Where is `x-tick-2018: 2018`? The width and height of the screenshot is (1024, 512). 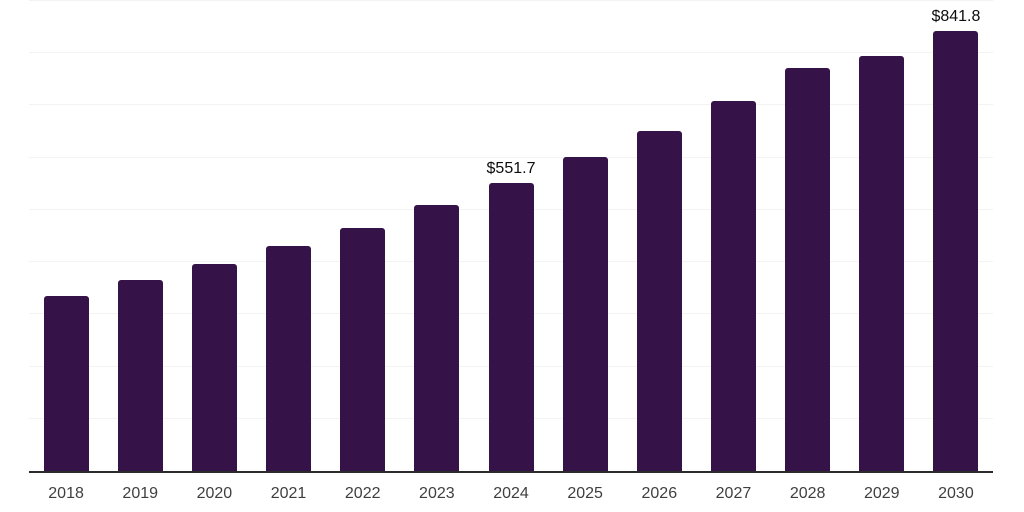 x-tick-2018: 2018 is located at coordinates (66, 493).